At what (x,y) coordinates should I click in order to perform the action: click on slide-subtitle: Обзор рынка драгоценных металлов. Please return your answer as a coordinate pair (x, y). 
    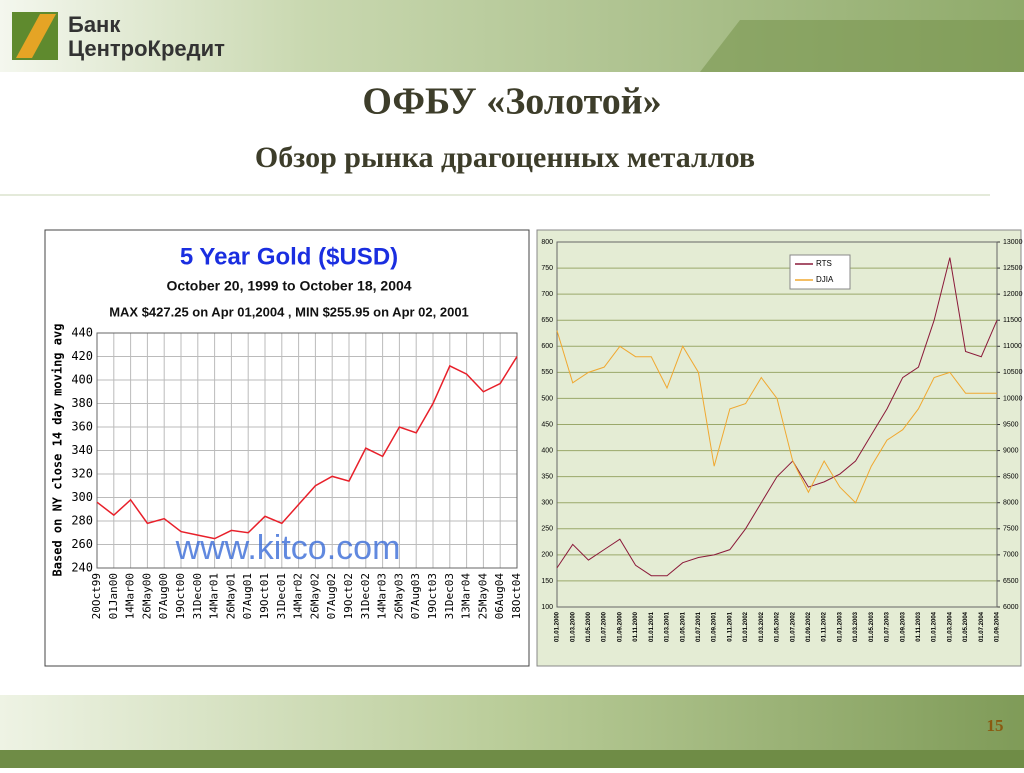
    Looking at the image, I should click on (505, 157).